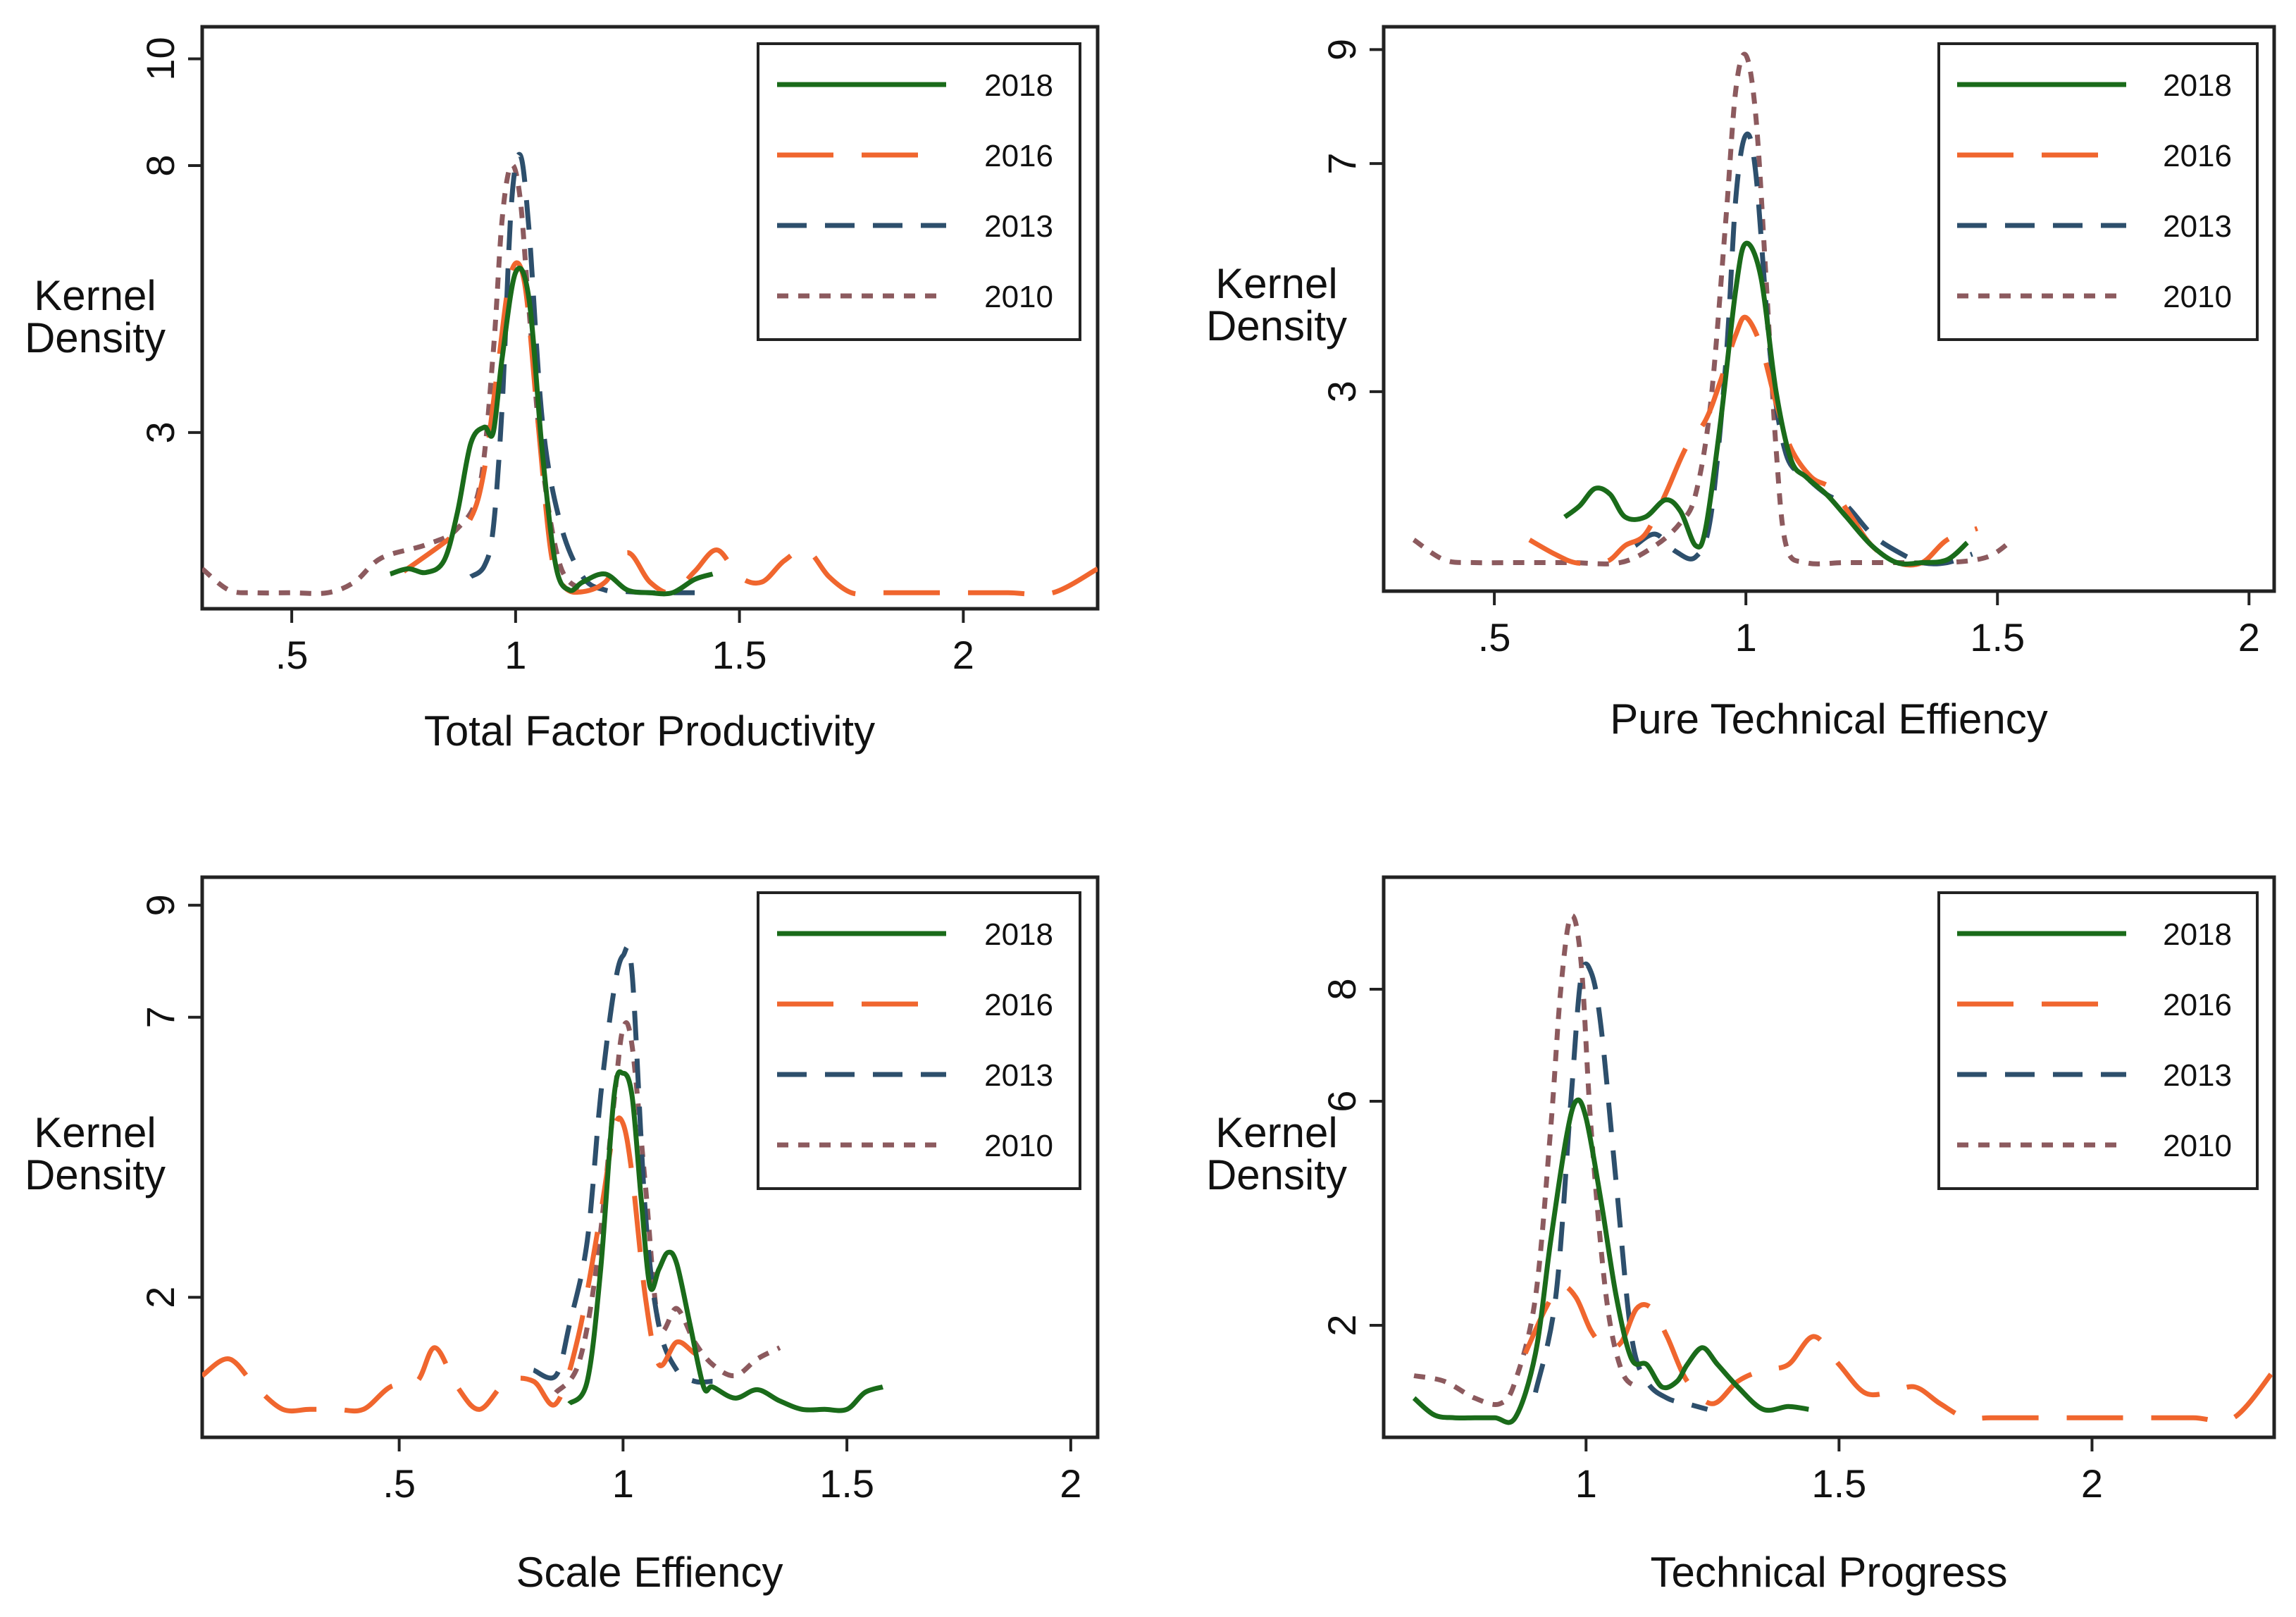 The image size is (2296, 1617). Describe the element at coordinates (170, 241) in the screenshot. I see `y-axis-ticks: 3 8 10` at that location.